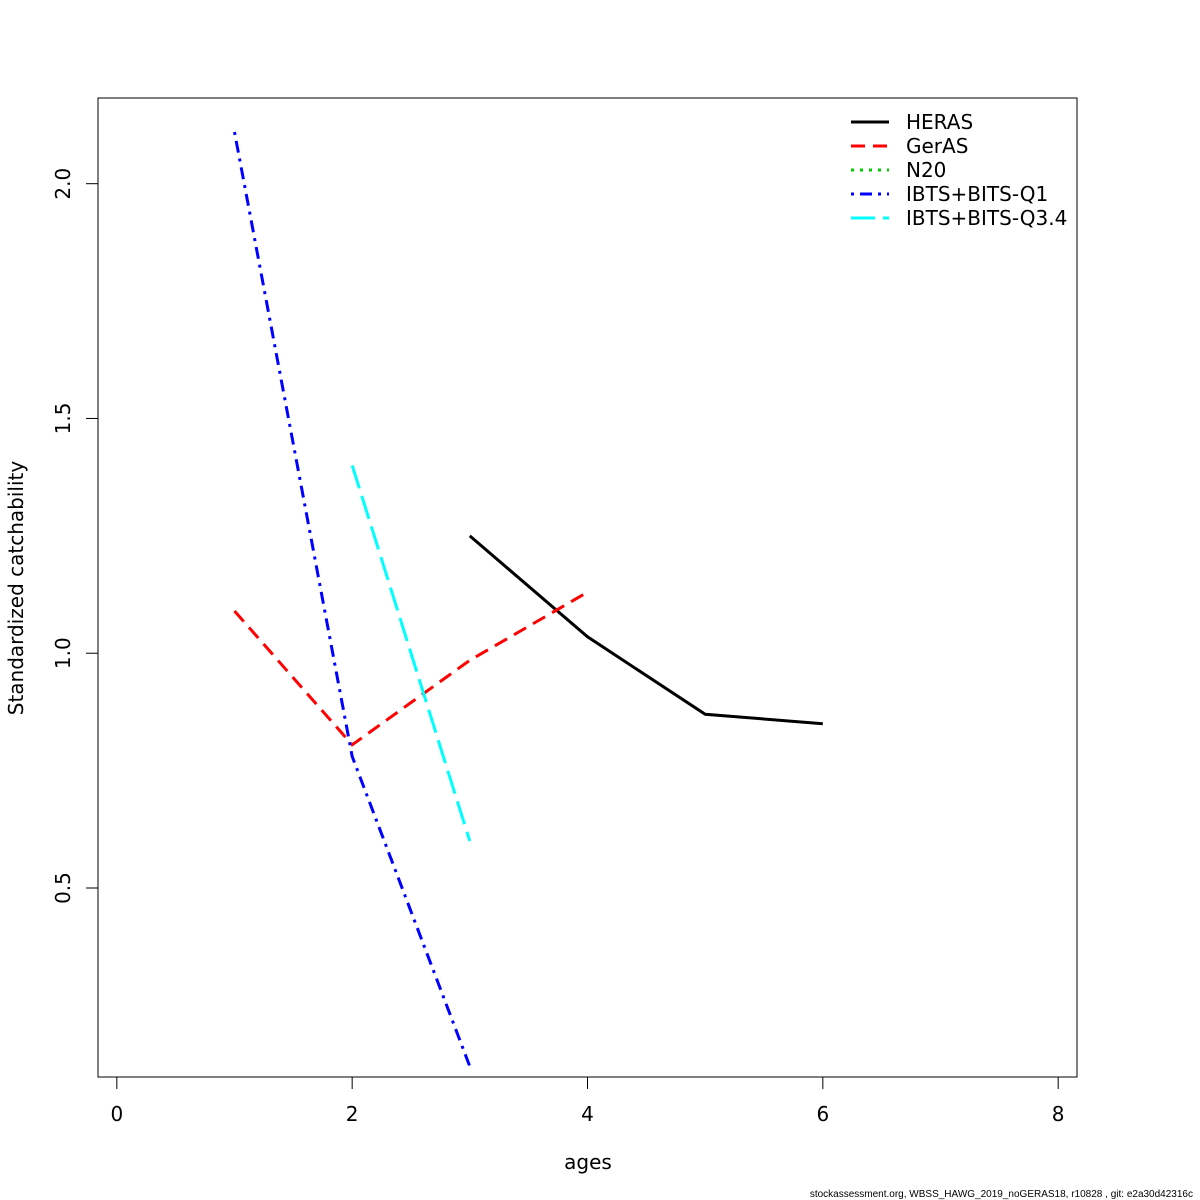 This screenshot has width=1200, height=1200. I want to click on y-tick-label: 0.5, so click(63, 888).